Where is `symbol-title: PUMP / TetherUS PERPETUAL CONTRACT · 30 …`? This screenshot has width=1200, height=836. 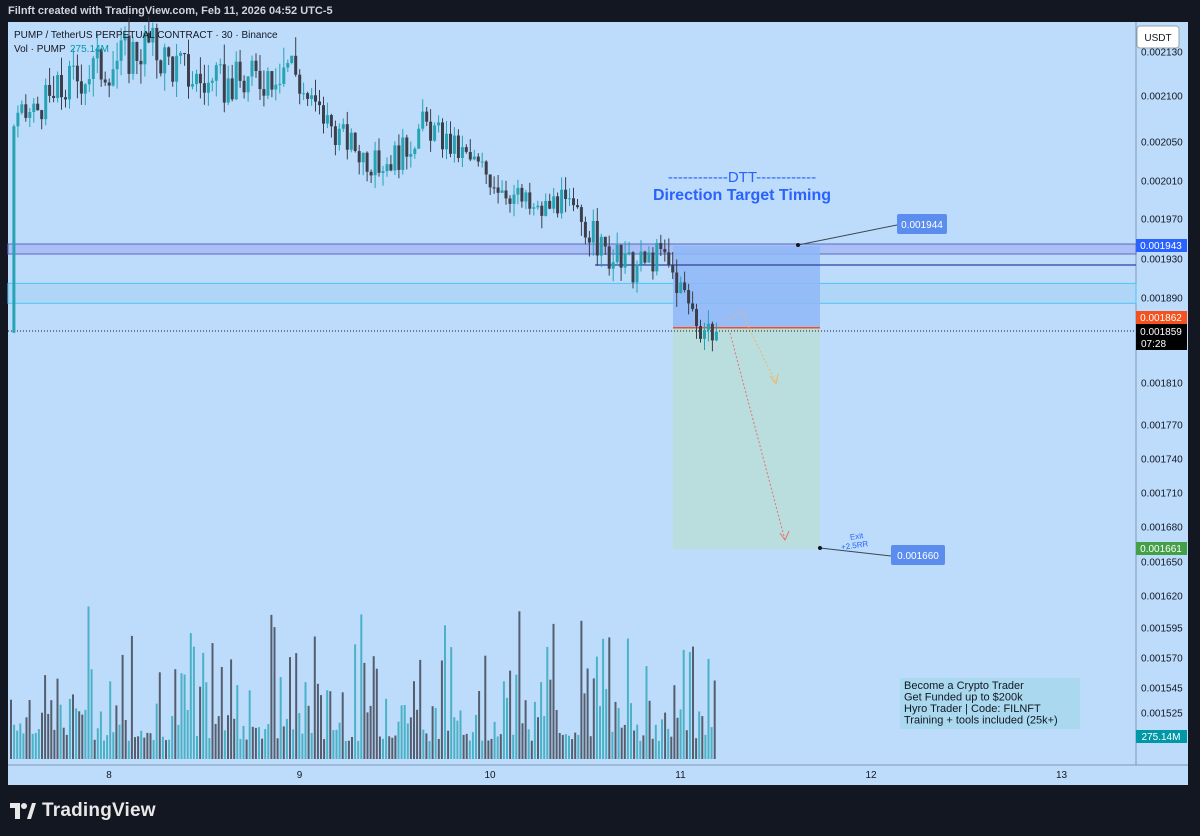 symbol-title: PUMP / TetherUS PERPETUAL CONTRACT · 30 … is located at coordinates (146, 35).